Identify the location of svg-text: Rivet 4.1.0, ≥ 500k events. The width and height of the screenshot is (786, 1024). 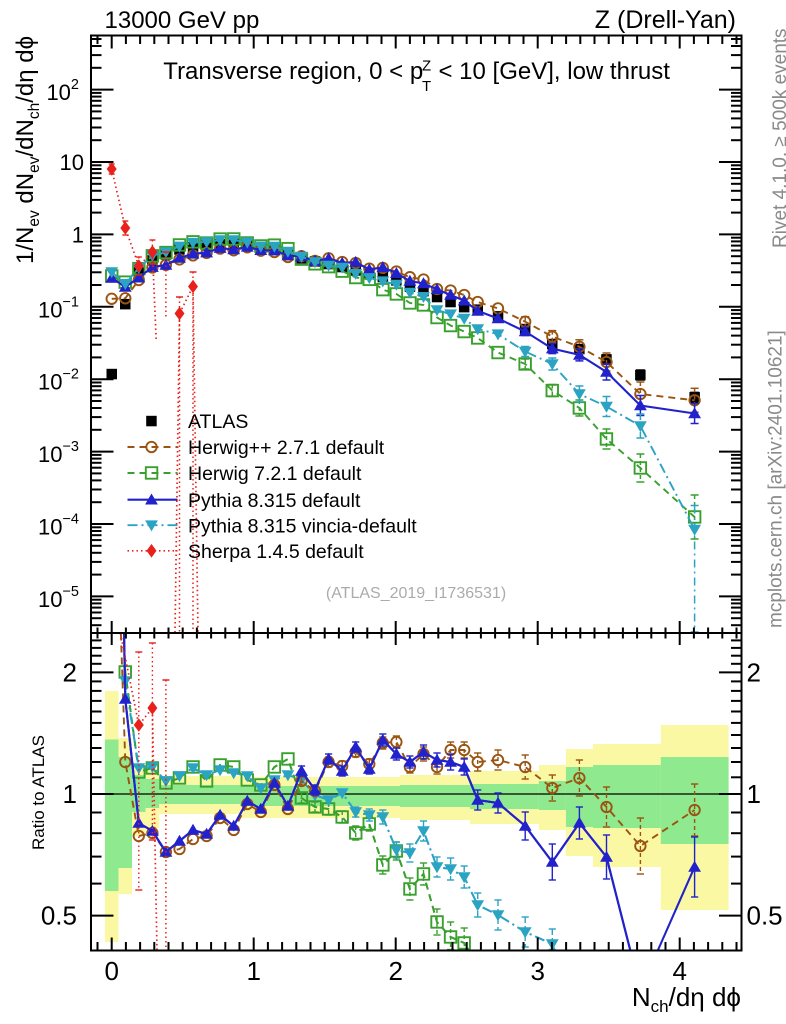
(778, 138).